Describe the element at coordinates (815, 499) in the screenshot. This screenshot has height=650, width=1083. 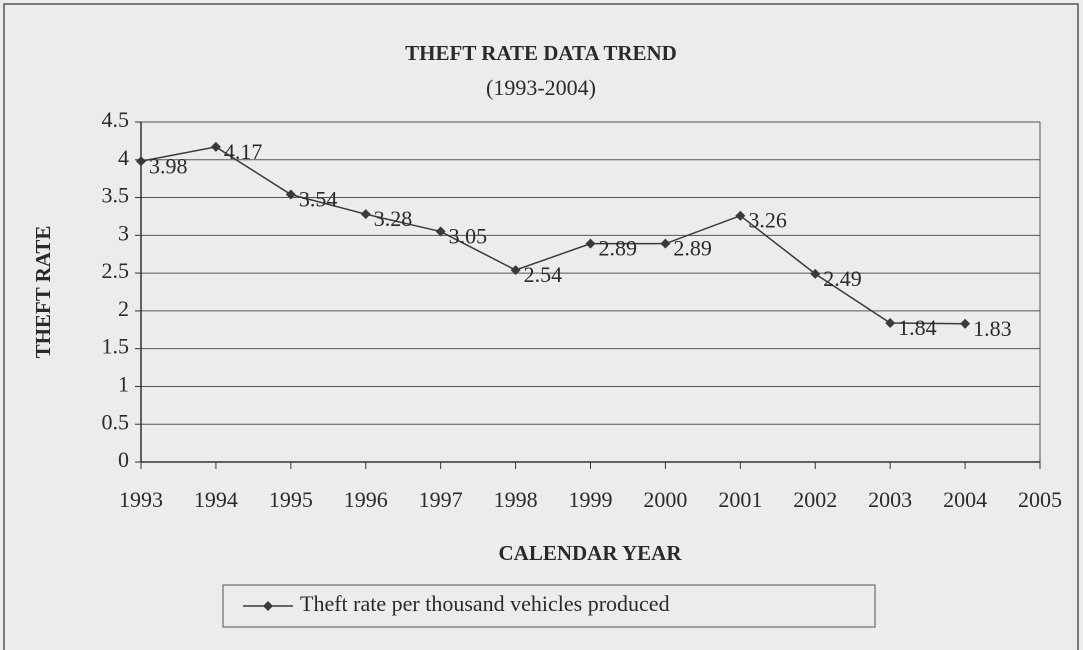
I see `x-tick-label: 2002` at that location.